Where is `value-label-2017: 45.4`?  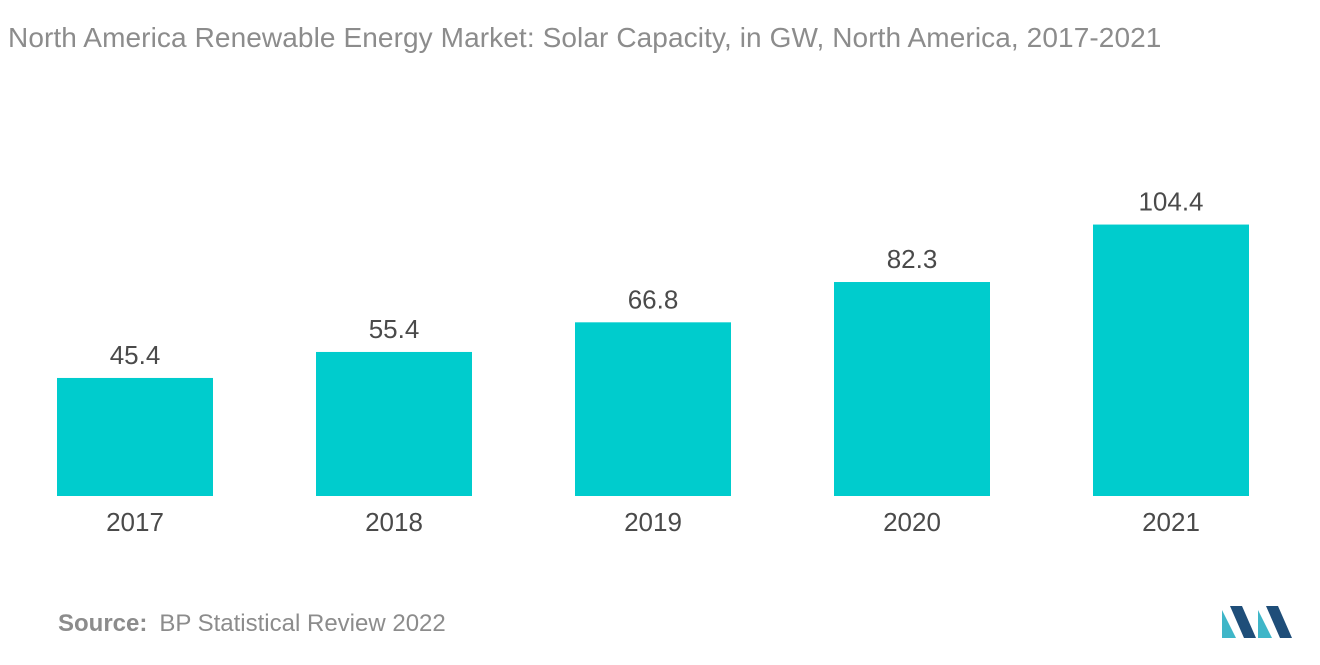 value-label-2017: 45.4 is located at coordinates (135, 355).